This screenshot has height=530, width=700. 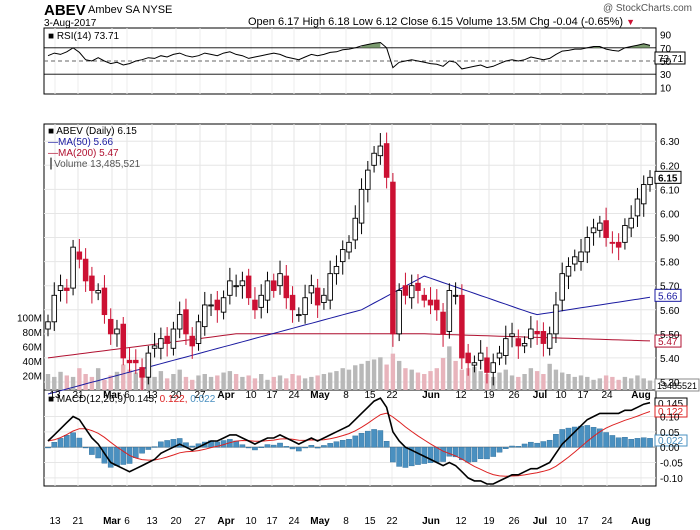 I want to click on price-tick-label: 5.60, so click(x=670, y=311).